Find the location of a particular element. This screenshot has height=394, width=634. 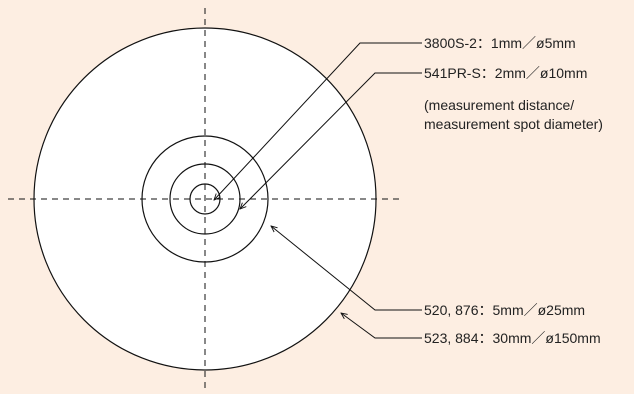

leader-line-25mm is located at coordinates (346, 268).